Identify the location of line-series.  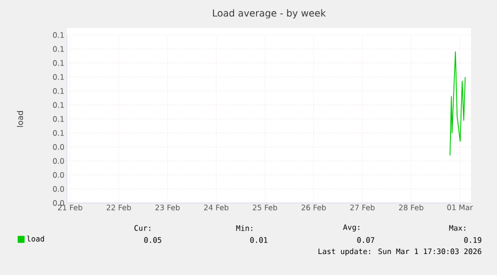
(458, 103).